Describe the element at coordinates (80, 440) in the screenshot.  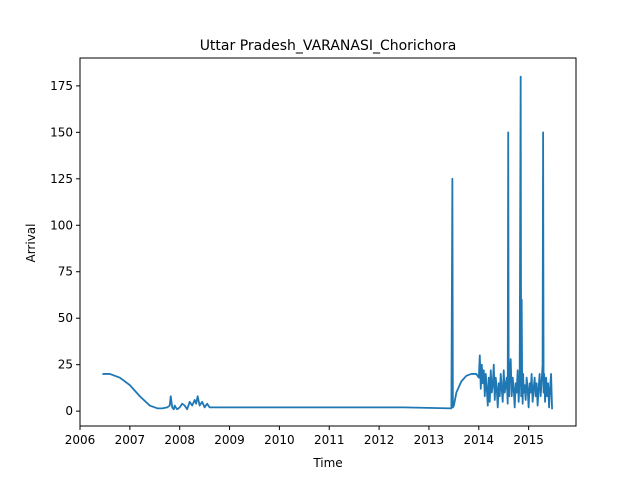
I see `x-tick-label: 2006` at that location.